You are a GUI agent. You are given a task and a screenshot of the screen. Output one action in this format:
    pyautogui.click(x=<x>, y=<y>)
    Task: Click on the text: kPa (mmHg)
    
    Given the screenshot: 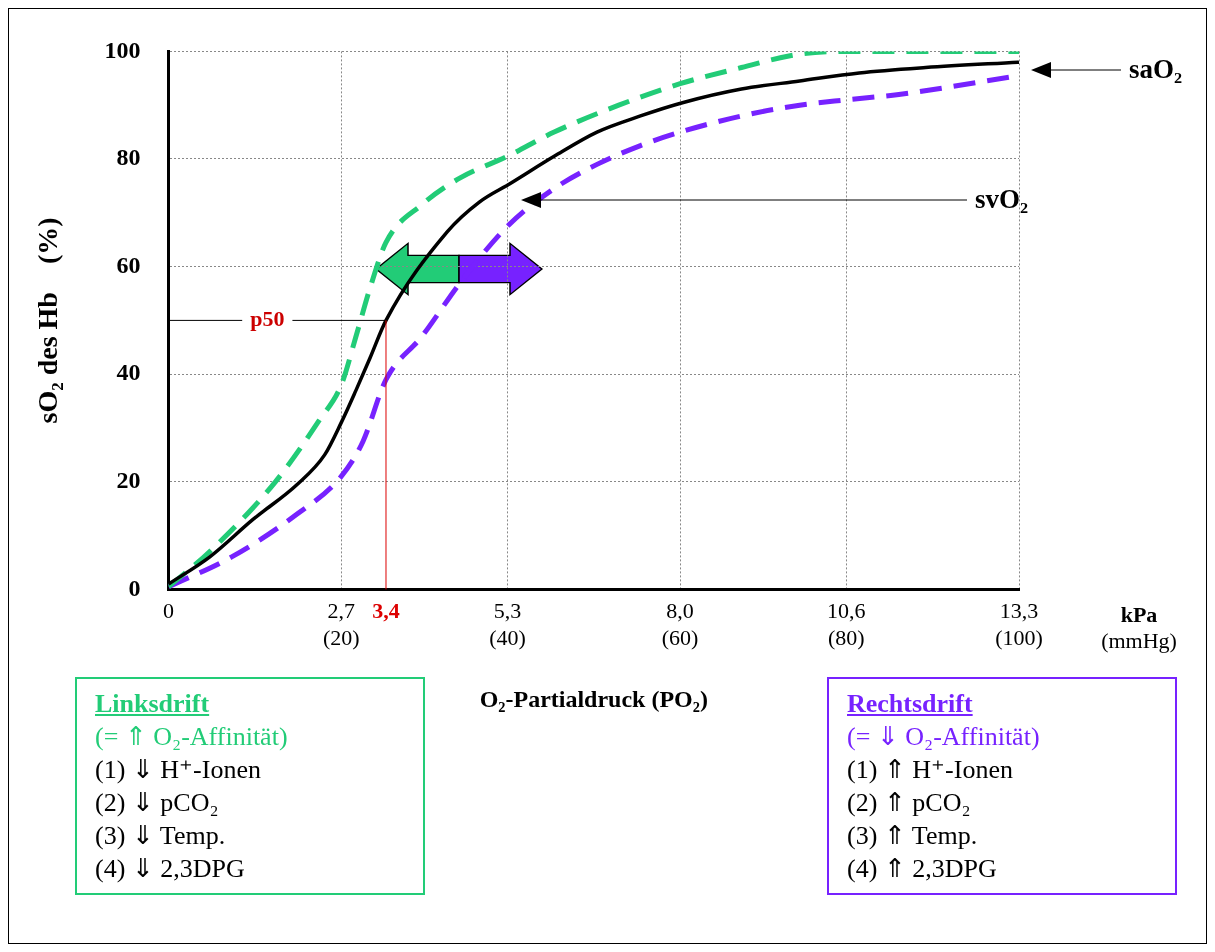 What is the action you would take?
    pyautogui.click(x=1139, y=628)
    